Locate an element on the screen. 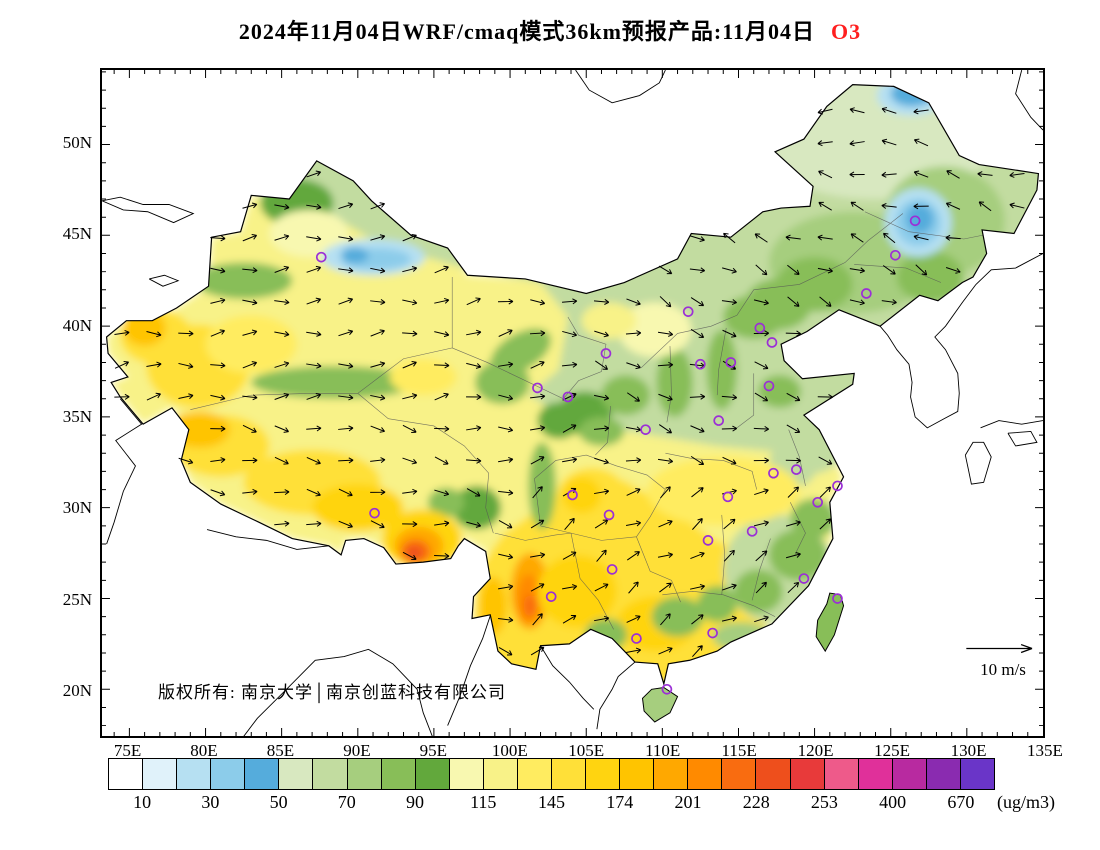 Image resolution: width=1100 pixels, height=850 pixels. lon-tick-label: 120E is located at coordinates (815, 750).